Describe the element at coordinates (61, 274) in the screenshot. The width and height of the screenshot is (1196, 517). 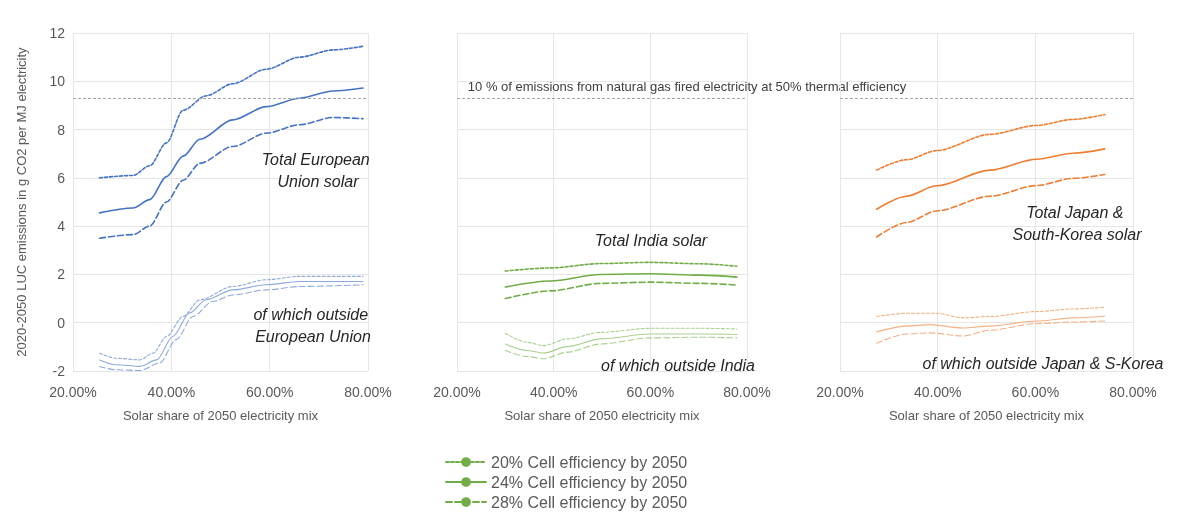
I see `y-tick-label: 2` at that location.